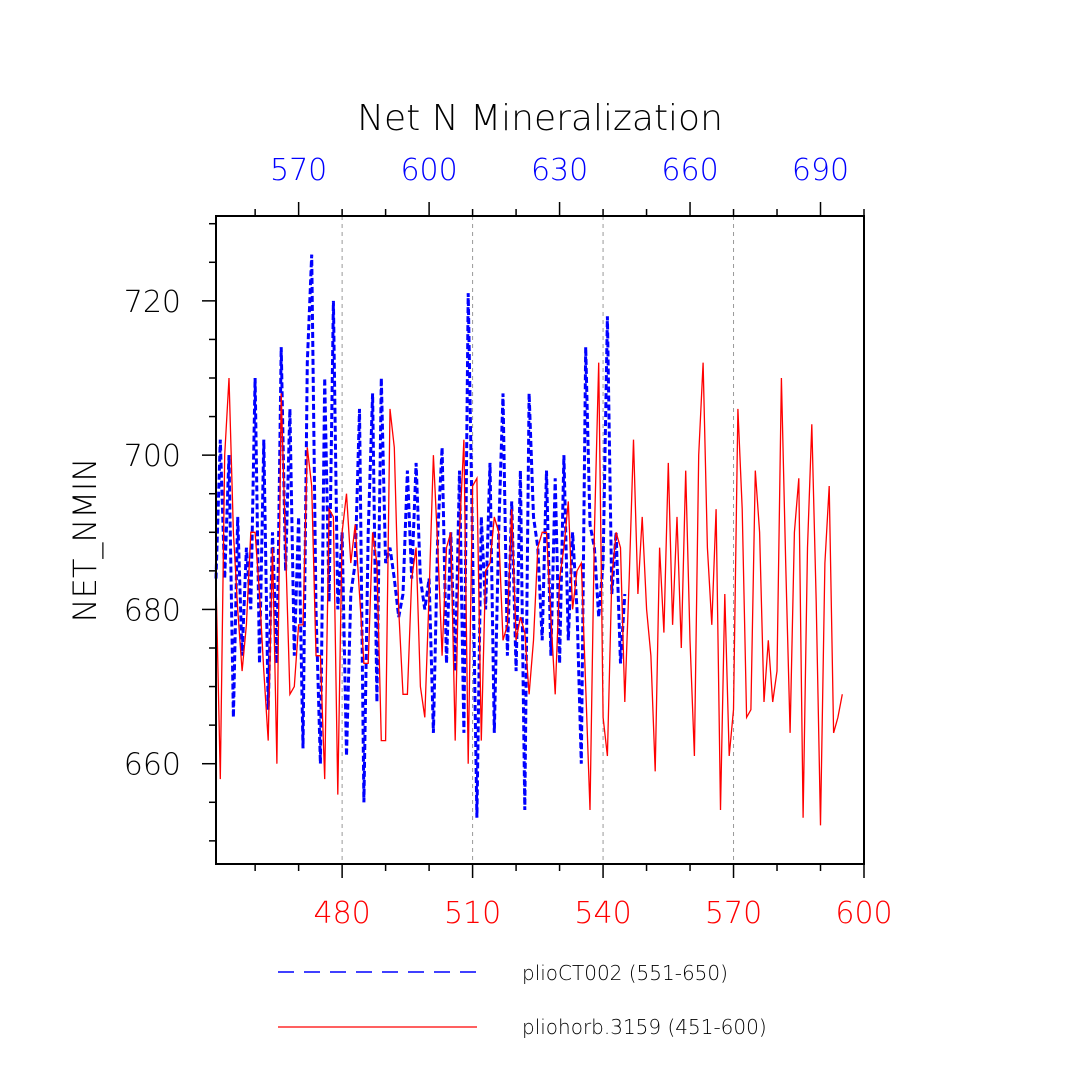 This screenshot has height=1080, width=1080. Describe the element at coordinates (152, 610) in the screenshot. I see `y-tick-label-680: 680` at that location.